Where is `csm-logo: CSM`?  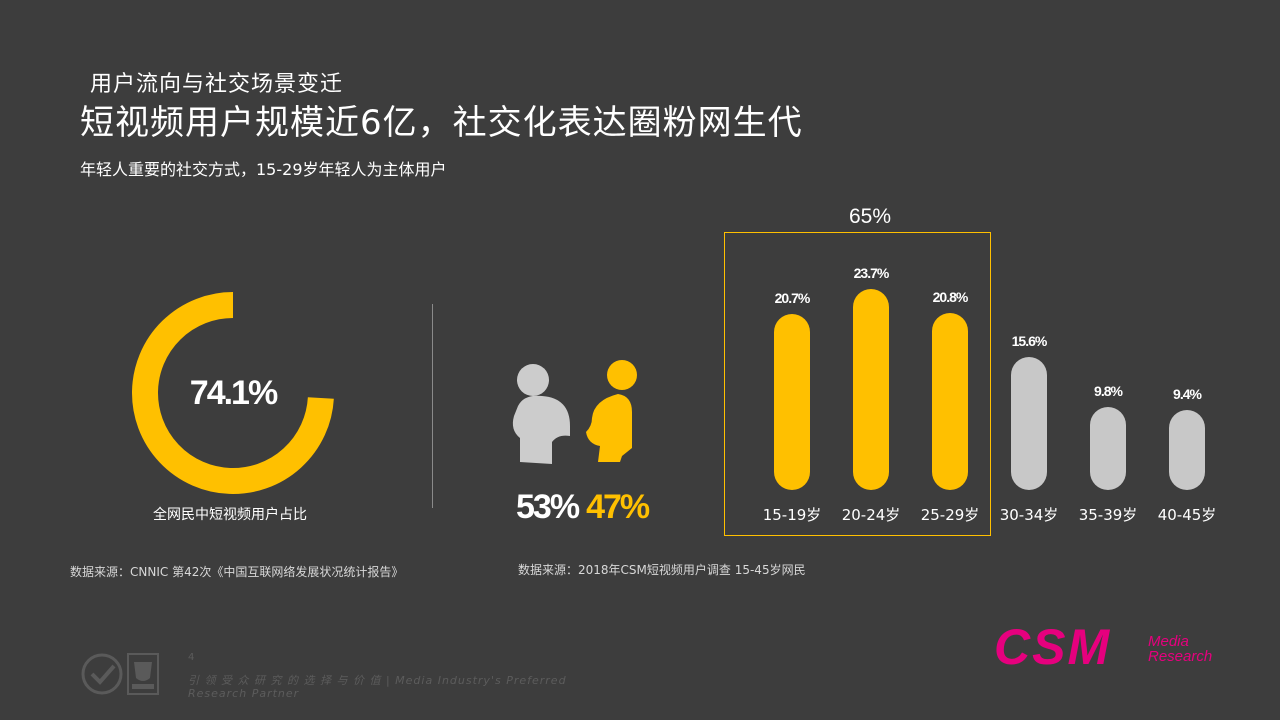
csm-logo: CSM is located at coordinates (1053, 647).